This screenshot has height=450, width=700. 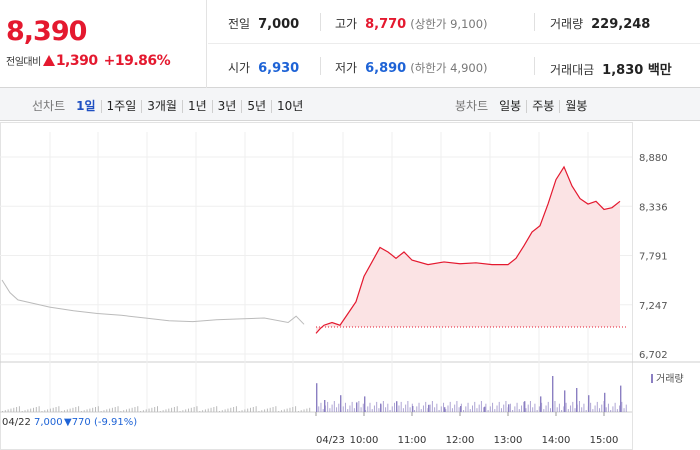 I want to click on tab-1d: 1일, so click(x=86, y=106).